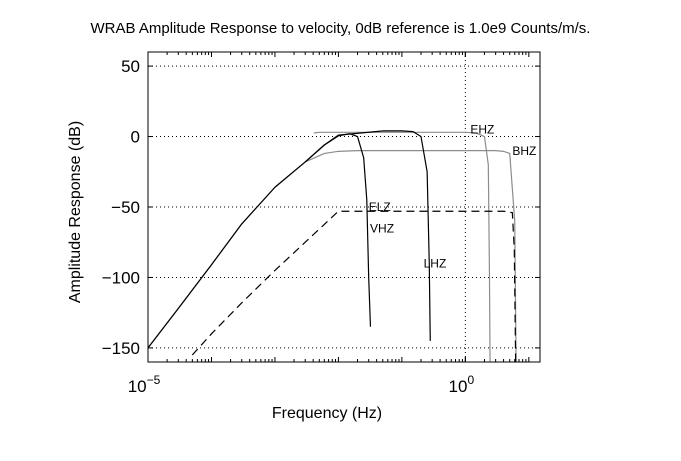 The image size is (681, 461). Describe the element at coordinates (382, 228) in the screenshot. I see `series-label-vhz: VHZ` at that location.